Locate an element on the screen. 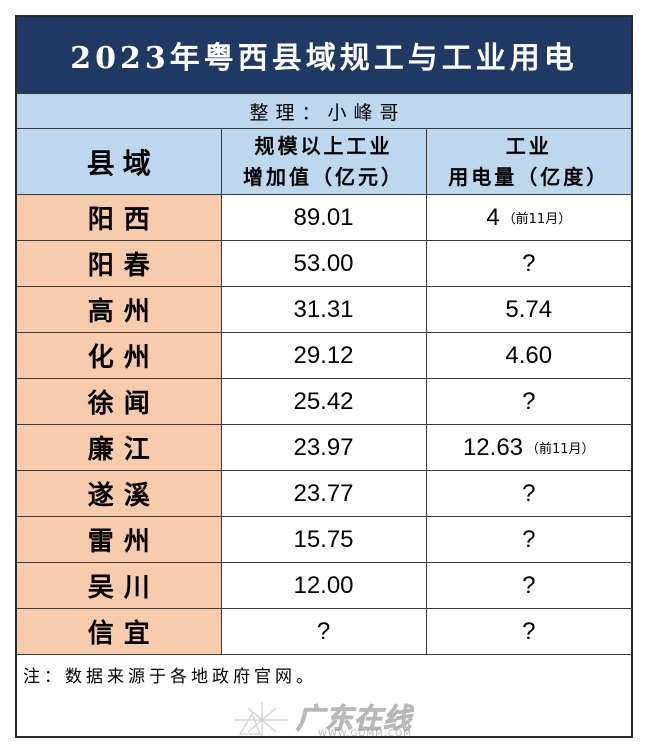 Image resolution: width=646 pixels, height=744 pixels. value-added-cell: 29.12 is located at coordinates (323, 355).